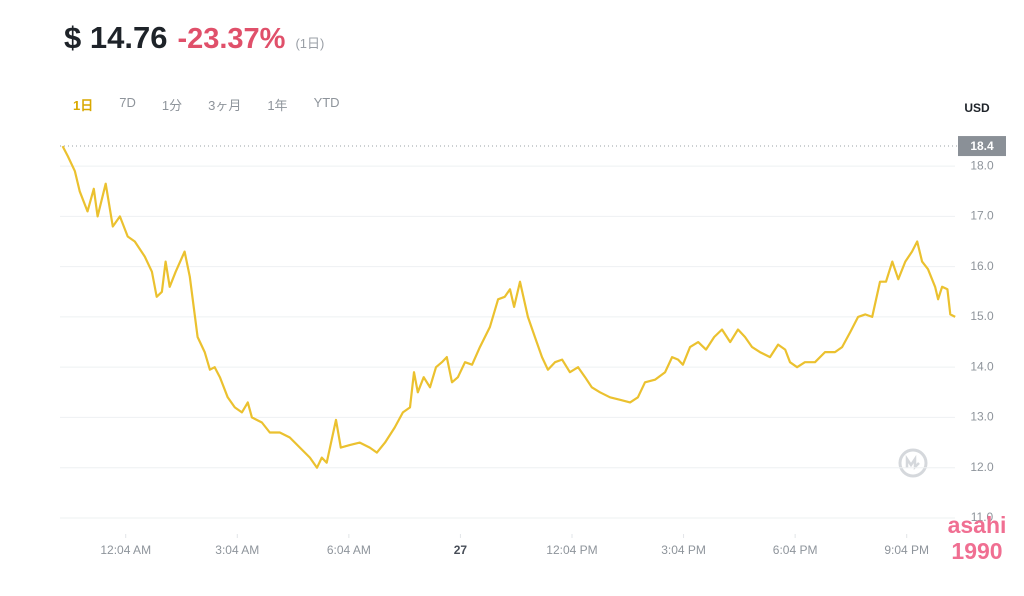 The height and width of the screenshot is (596, 1024). What do you see at coordinates (83, 105) in the screenshot?
I see `range-tab: 1日` at bounding box center [83, 105].